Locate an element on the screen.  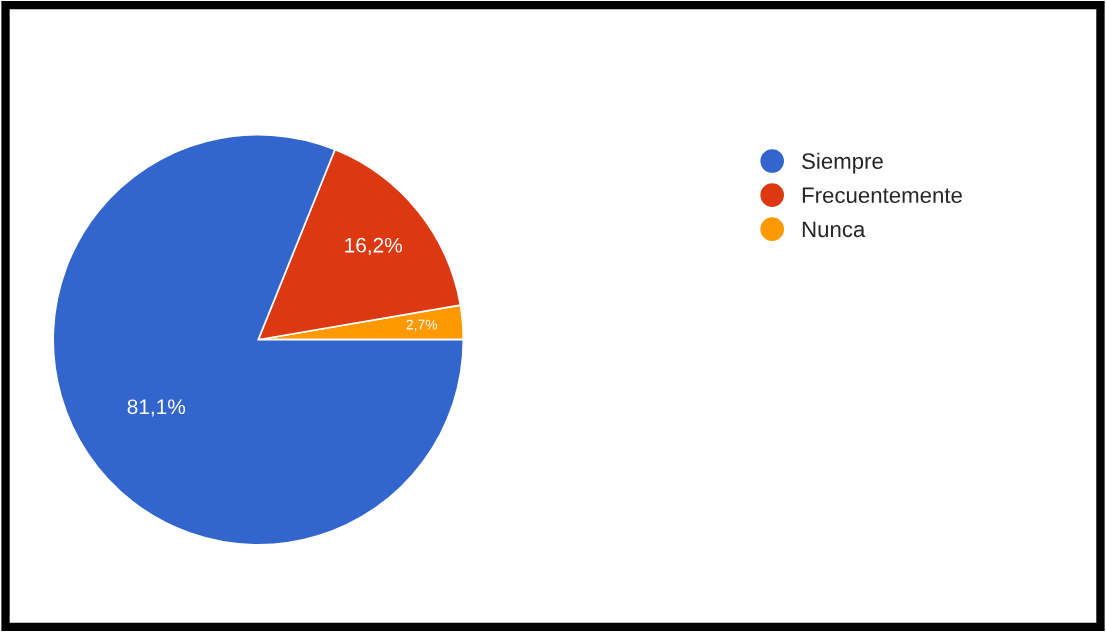
data-label: 16,2% is located at coordinates (373, 246).